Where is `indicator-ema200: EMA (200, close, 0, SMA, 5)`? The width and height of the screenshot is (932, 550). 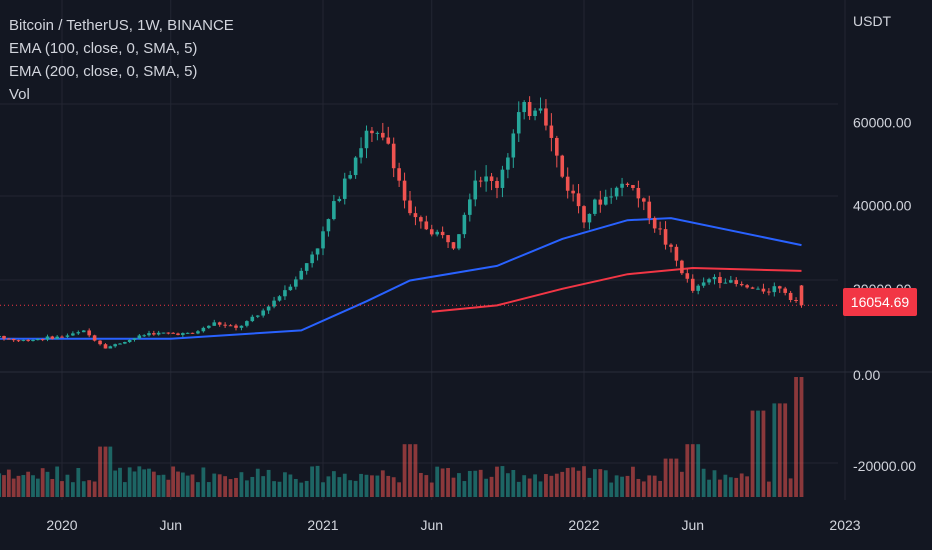 indicator-ema200: EMA (200, close, 0, SMA, 5) is located at coordinates (103, 71).